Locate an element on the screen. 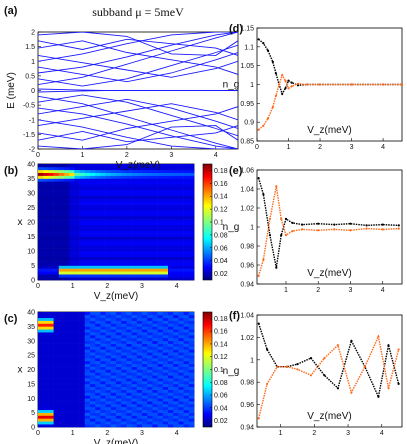  x-tick-label-d: 4 is located at coordinates (383, 147).